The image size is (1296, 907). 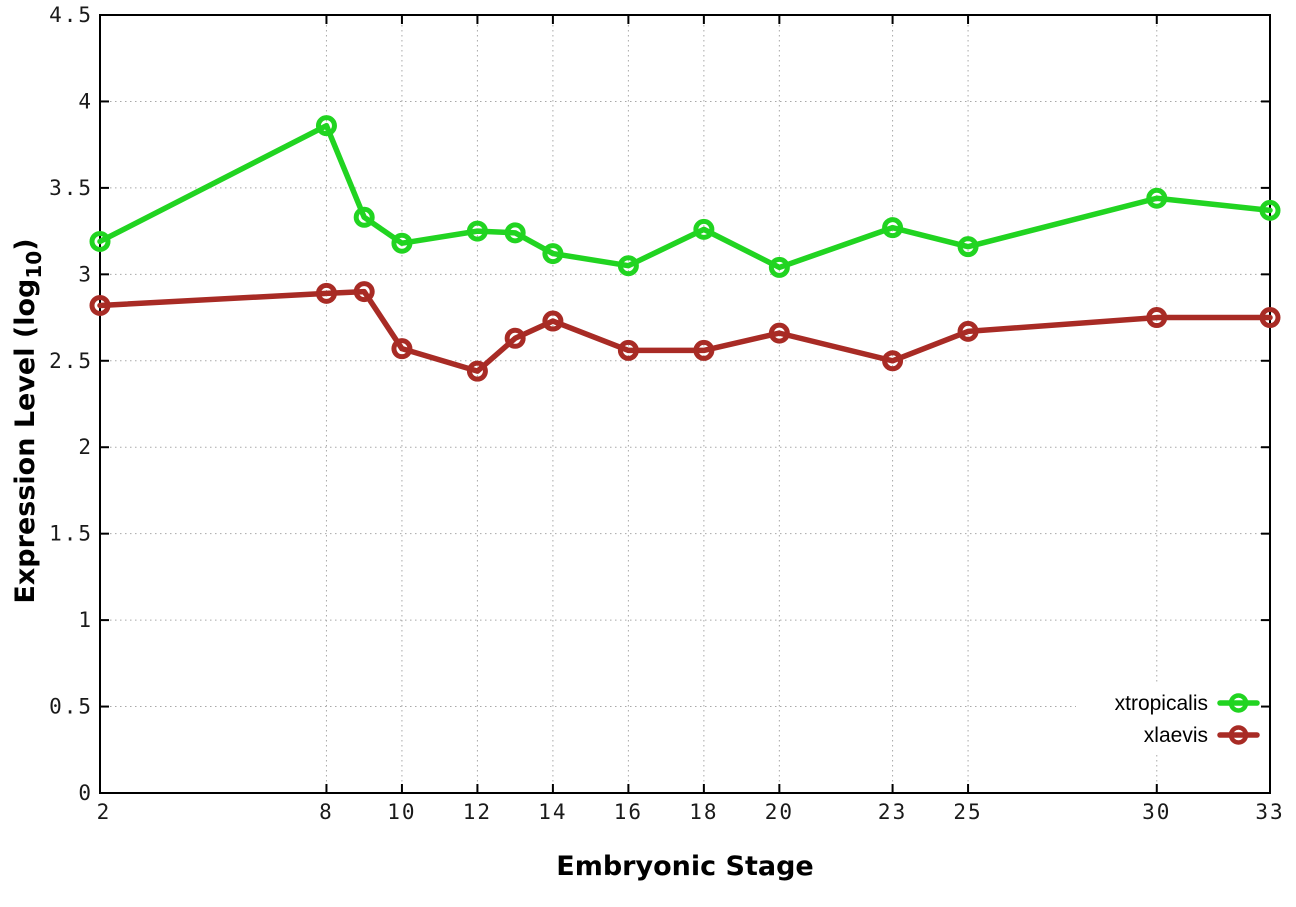 What do you see at coordinates (1161, 703) in the screenshot?
I see `legend-label-xtropicalis: xtropicalis` at bounding box center [1161, 703].